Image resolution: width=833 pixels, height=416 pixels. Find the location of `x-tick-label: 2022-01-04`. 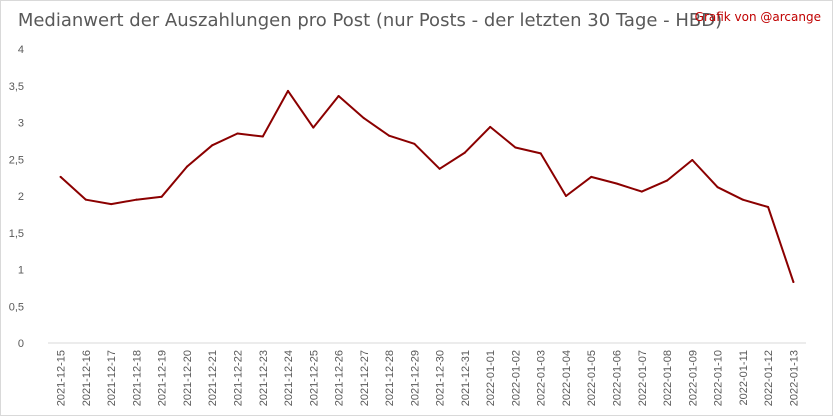

x-tick-label: 2022-01-04 is located at coordinates (567, 378).